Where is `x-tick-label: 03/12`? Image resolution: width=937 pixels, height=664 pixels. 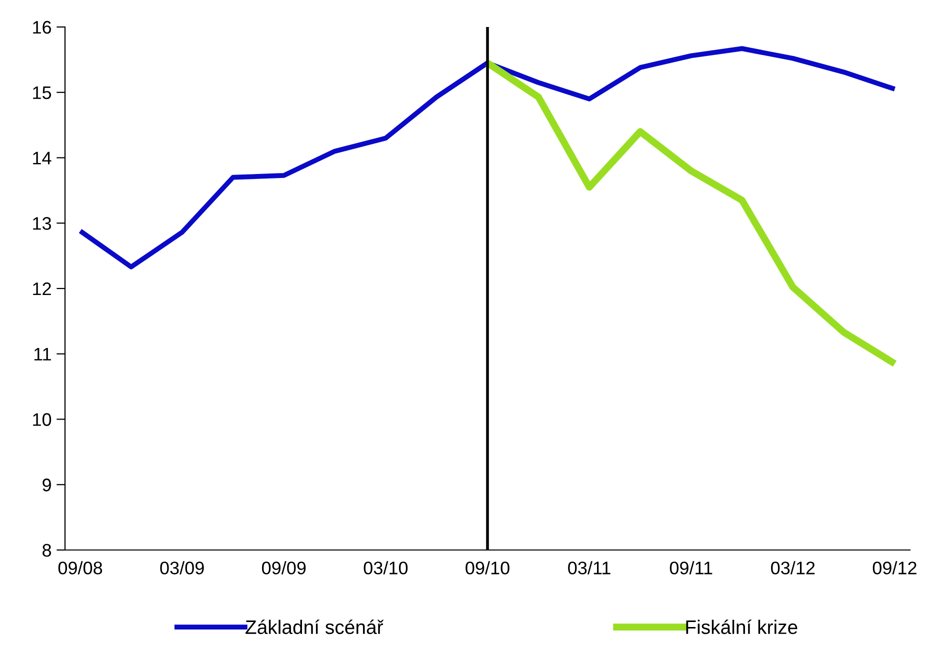
x-tick-label: 03/12 is located at coordinates (793, 567).